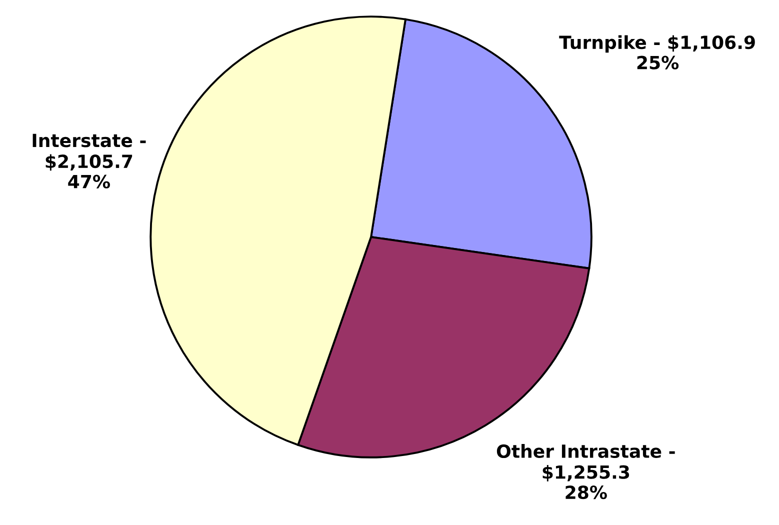 This screenshot has height=525, width=779. What do you see at coordinates (585, 451) in the screenshot?
I see `slice-label: Other Intrastate -` at bounding box center [585, 451].